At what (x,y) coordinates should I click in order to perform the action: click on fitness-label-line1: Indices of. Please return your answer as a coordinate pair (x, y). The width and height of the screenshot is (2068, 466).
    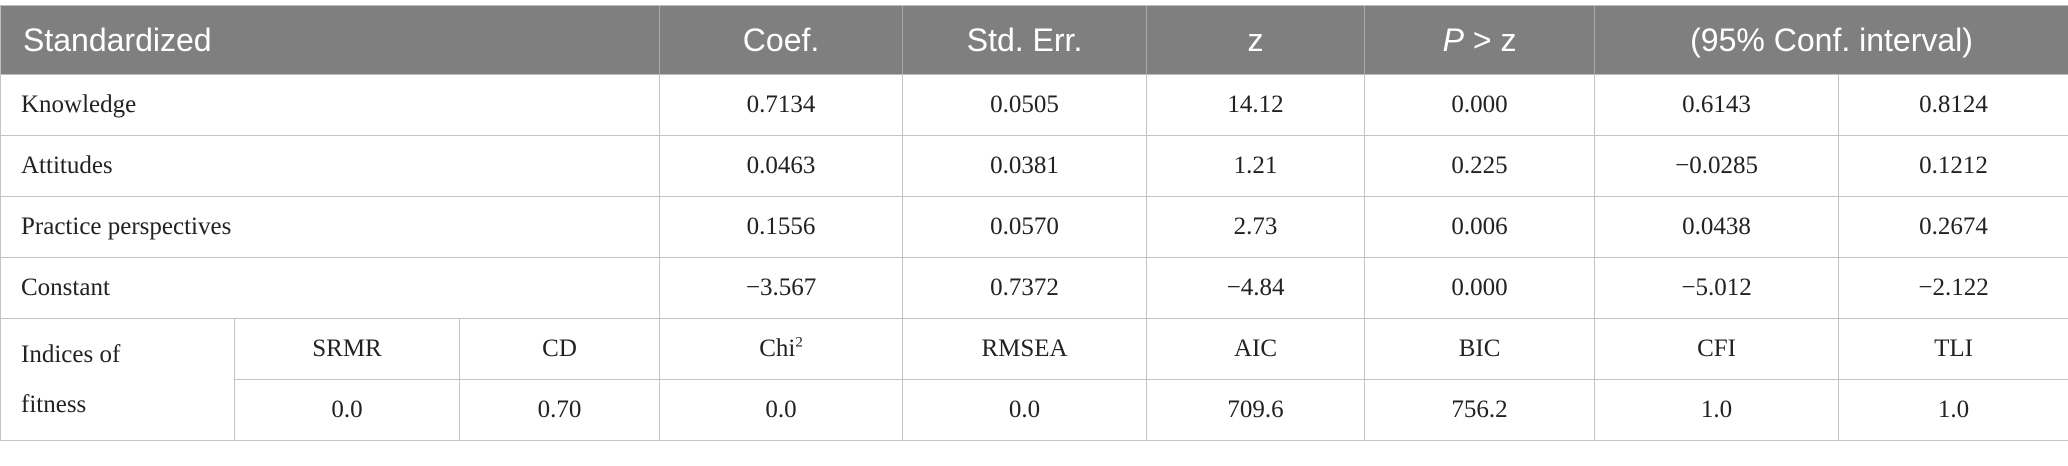
    Looking at the image, I should click on (70, 354).